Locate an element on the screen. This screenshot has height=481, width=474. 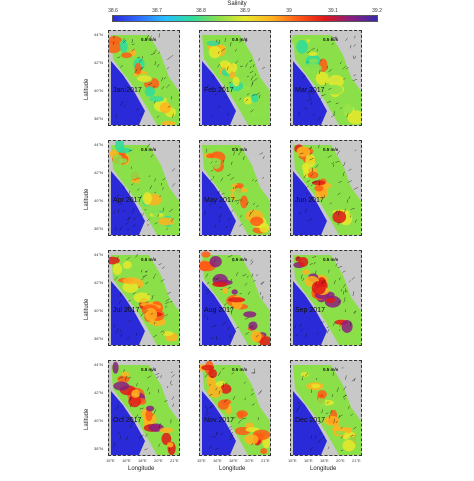
colorbar-tick-label: 39 is located at coordinates (289, 11).